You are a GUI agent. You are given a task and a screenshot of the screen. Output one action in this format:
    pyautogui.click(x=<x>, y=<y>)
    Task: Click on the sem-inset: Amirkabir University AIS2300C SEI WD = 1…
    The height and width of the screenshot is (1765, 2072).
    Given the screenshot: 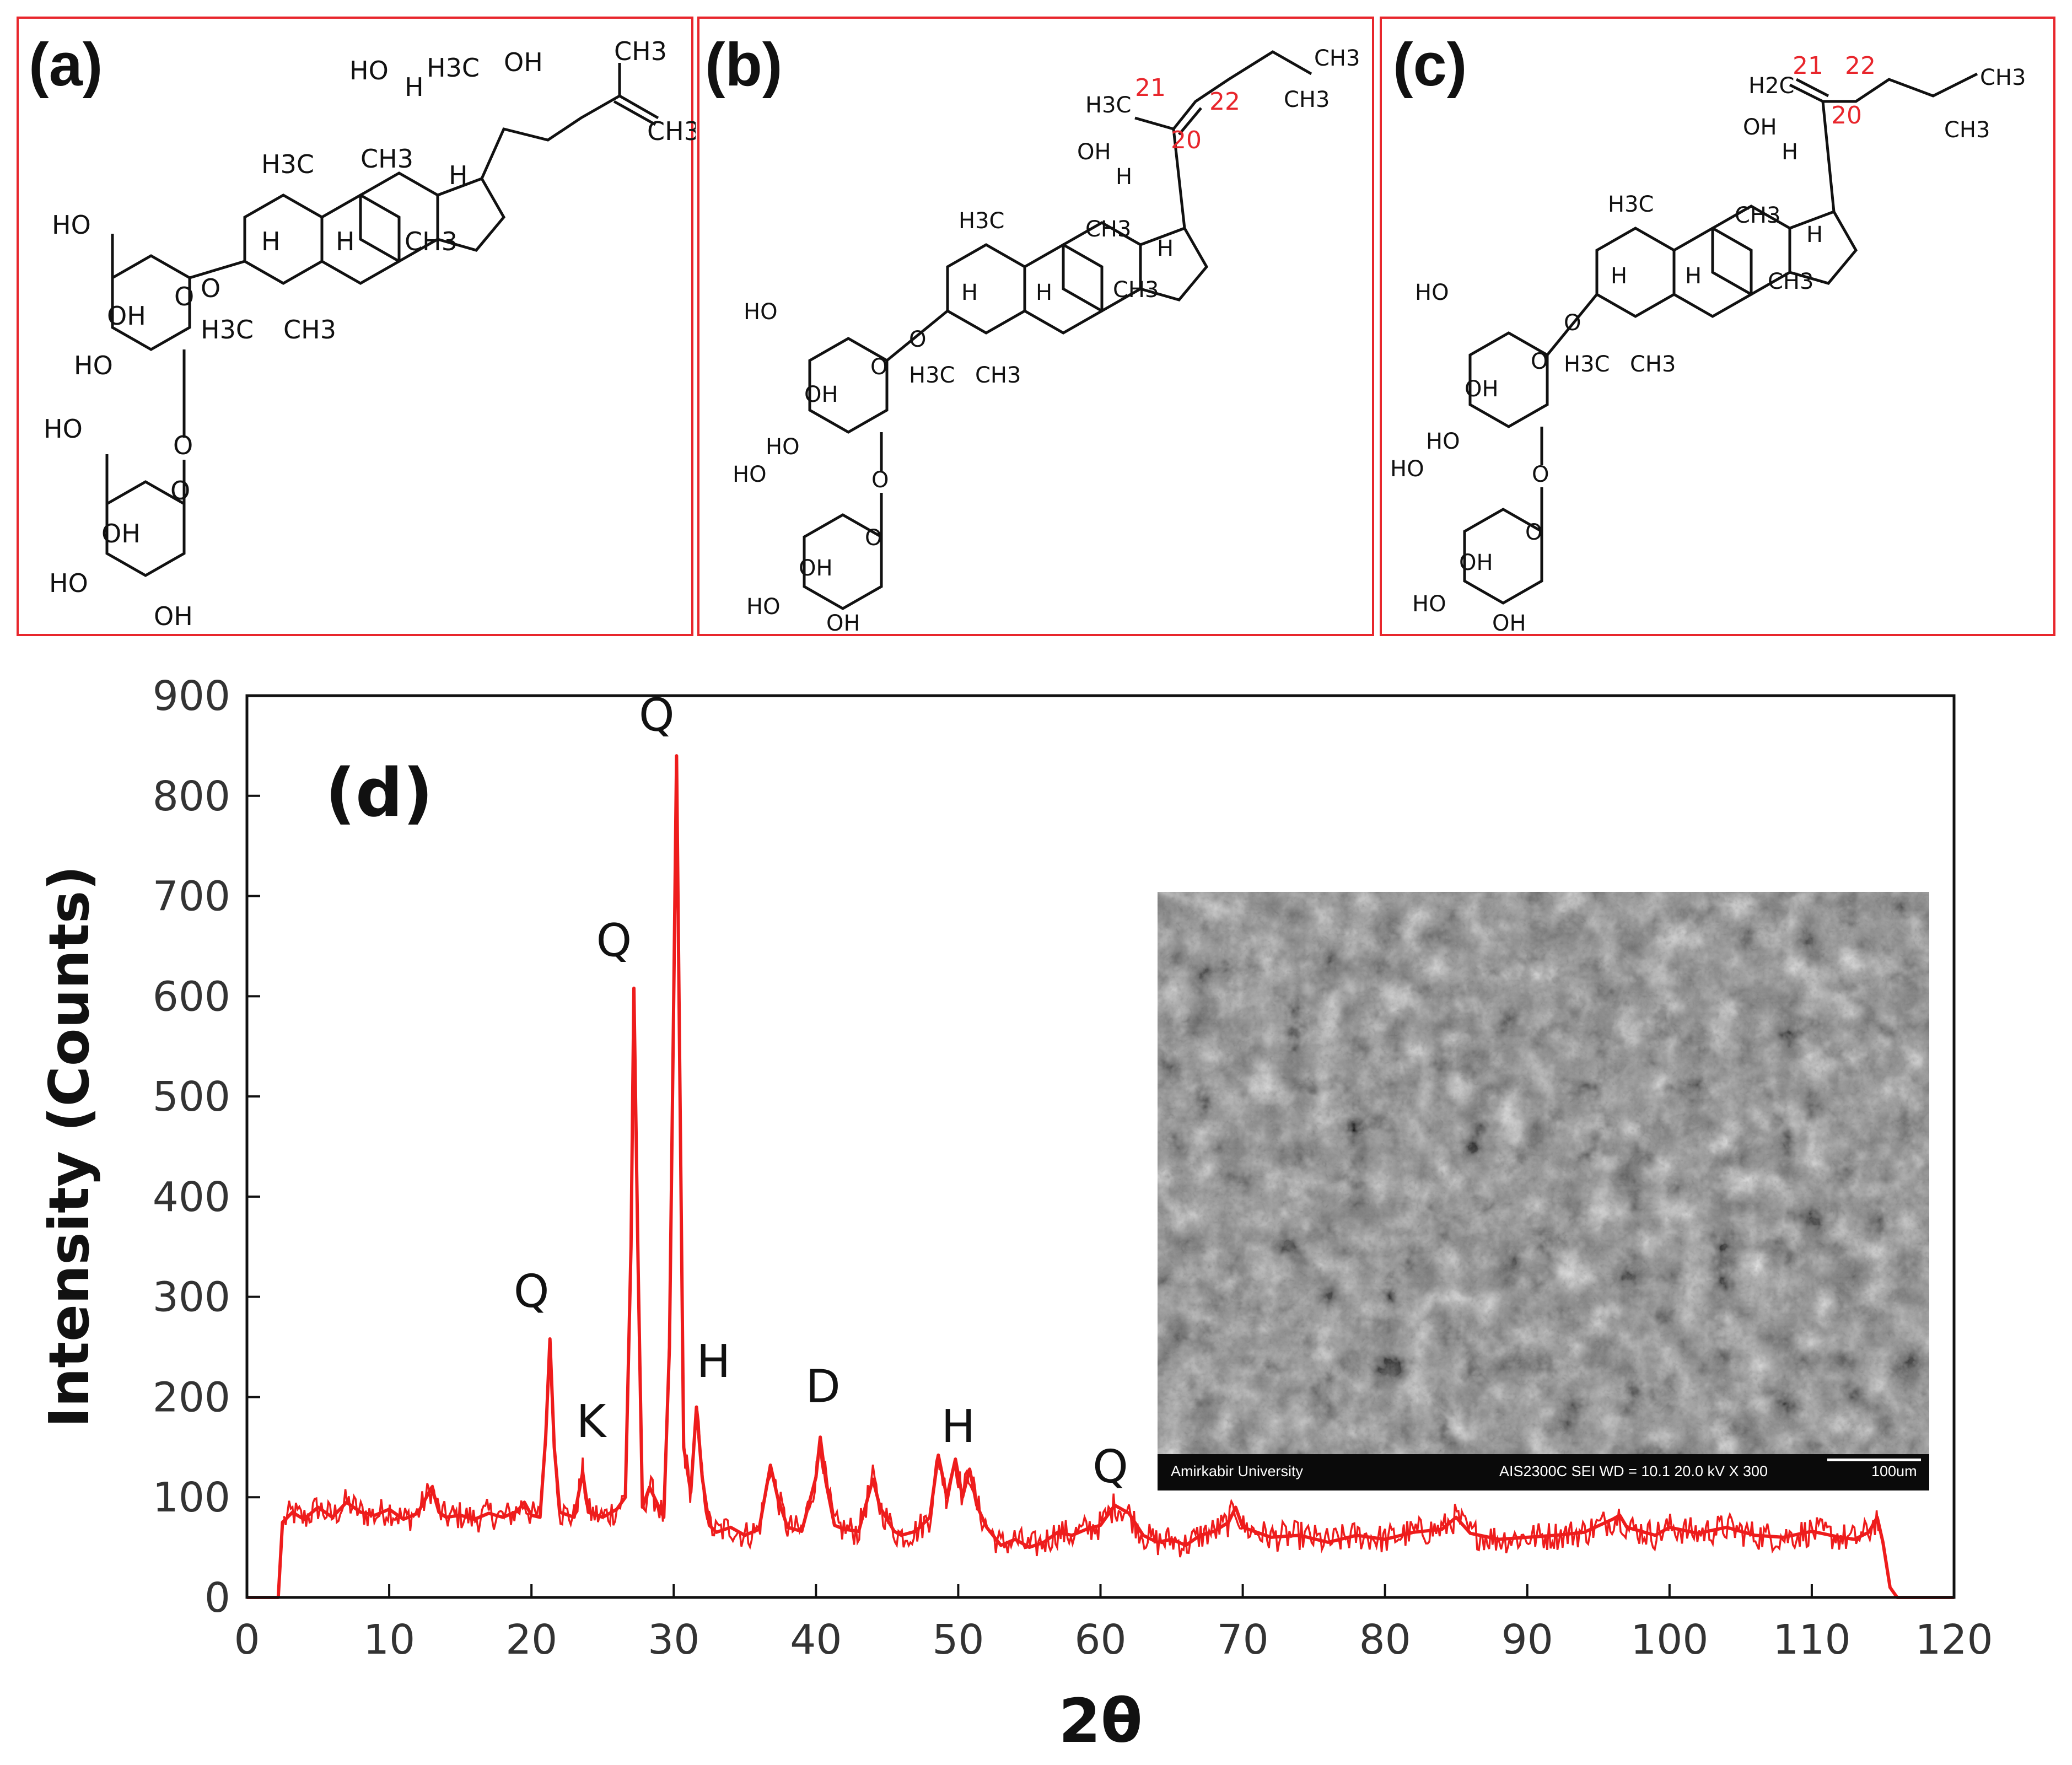 What is the action you would take?
    pyautogui.click(x=1543, y=1191)
    